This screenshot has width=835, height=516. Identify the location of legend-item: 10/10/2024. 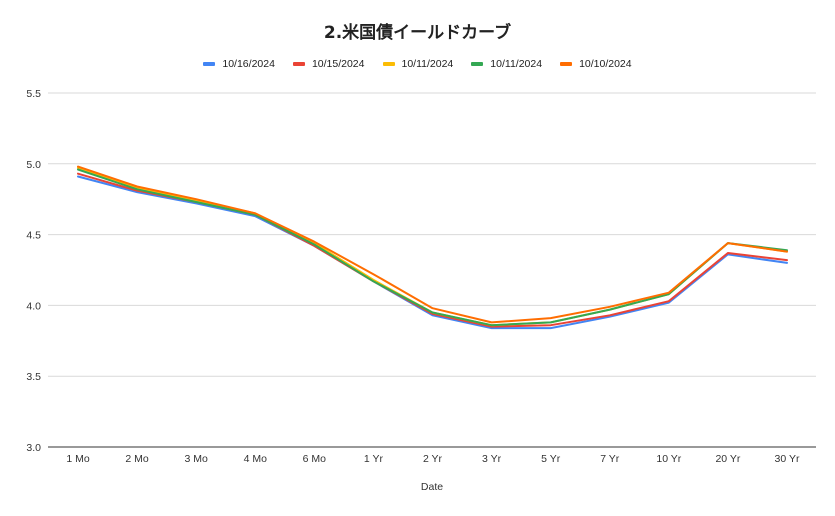
(596, 64).